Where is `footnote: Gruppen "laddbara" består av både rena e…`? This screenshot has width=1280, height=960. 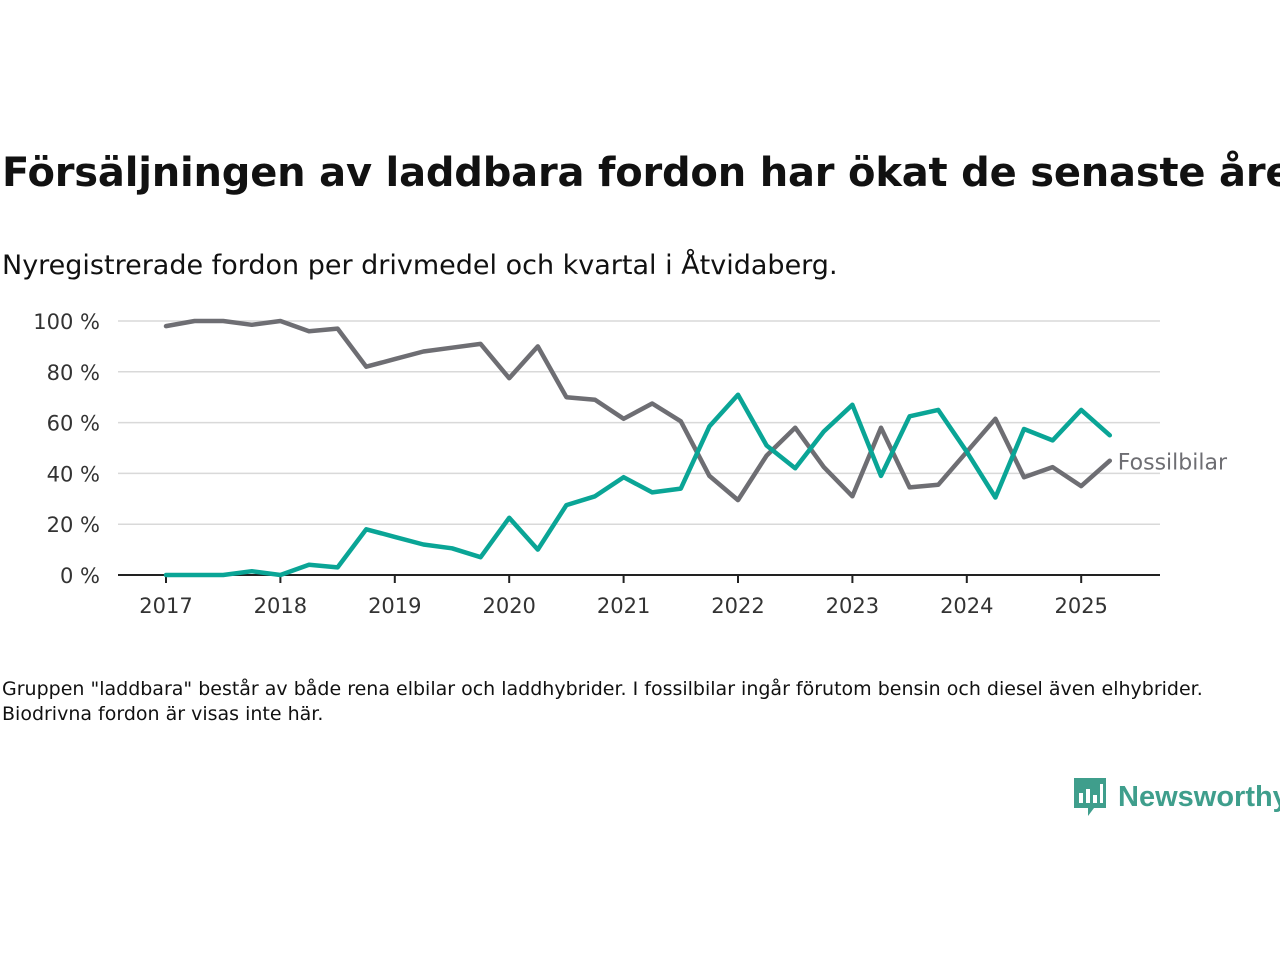 footnote: Gruppen "laddbara" består av både rena e… is located at coordinates (602, 701).